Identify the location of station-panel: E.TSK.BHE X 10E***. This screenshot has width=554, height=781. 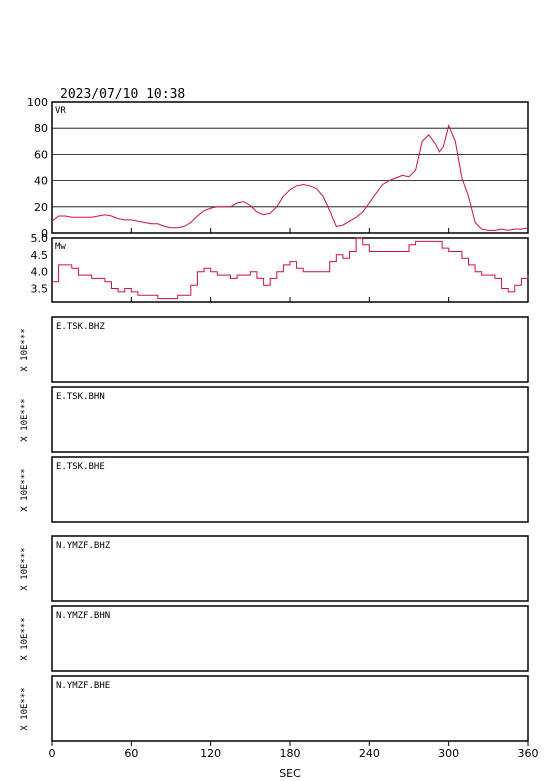
(274, 489).